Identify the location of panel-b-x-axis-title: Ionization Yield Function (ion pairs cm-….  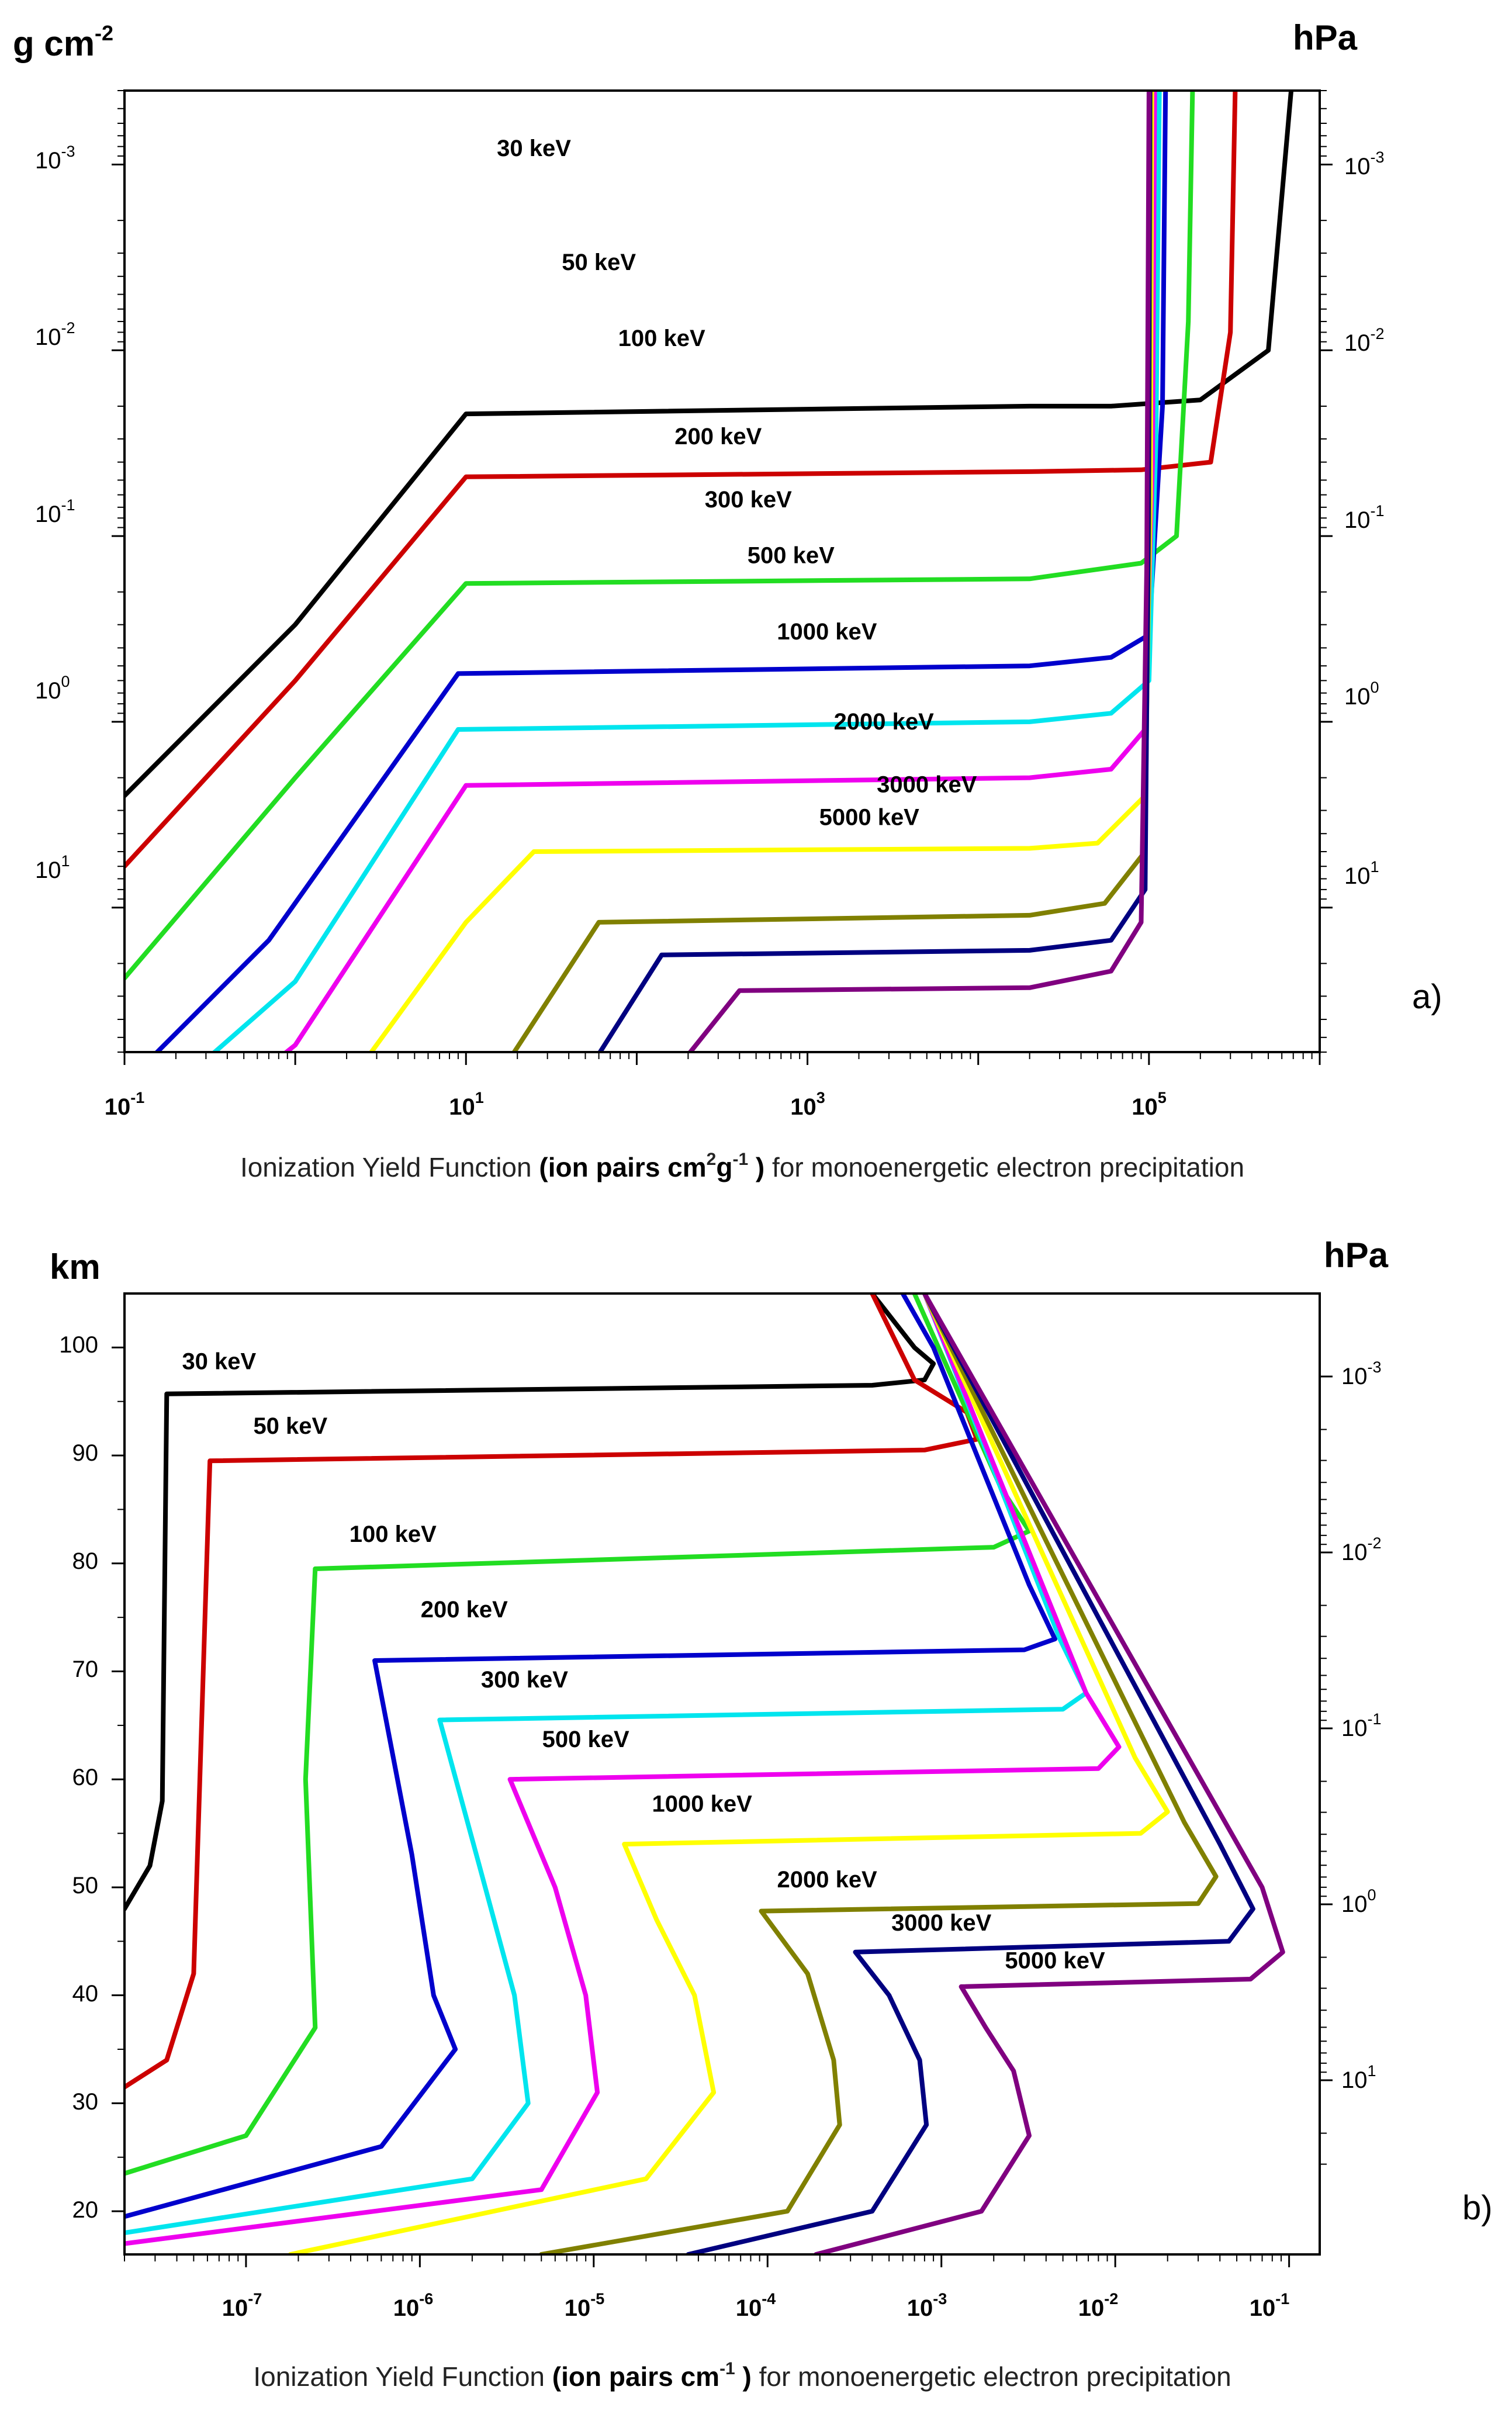
(742, 2375).